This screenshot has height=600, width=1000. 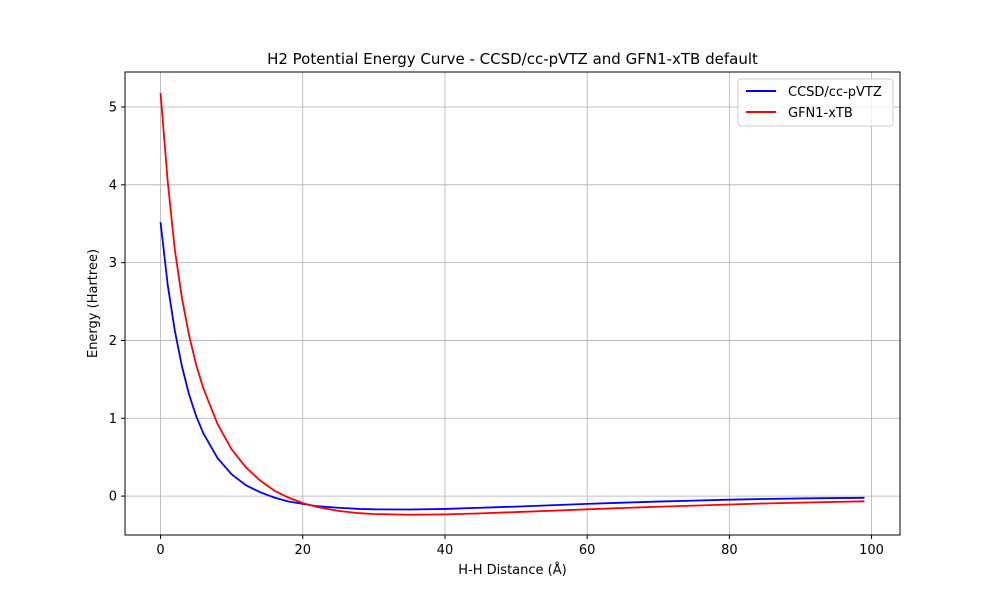 What do you see at coordinates (93, 303) in the screenshot?
I see `y-axis-label: Energy (Hartree)` at bounding box center [93, 303].